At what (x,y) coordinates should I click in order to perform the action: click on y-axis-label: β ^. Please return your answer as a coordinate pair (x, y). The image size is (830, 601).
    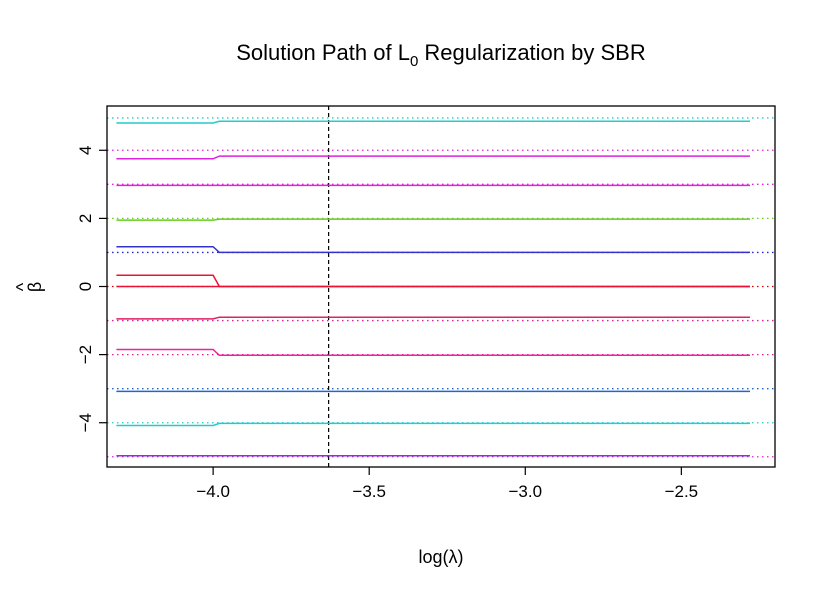
    Looking at the image, I should click on (29, 287).